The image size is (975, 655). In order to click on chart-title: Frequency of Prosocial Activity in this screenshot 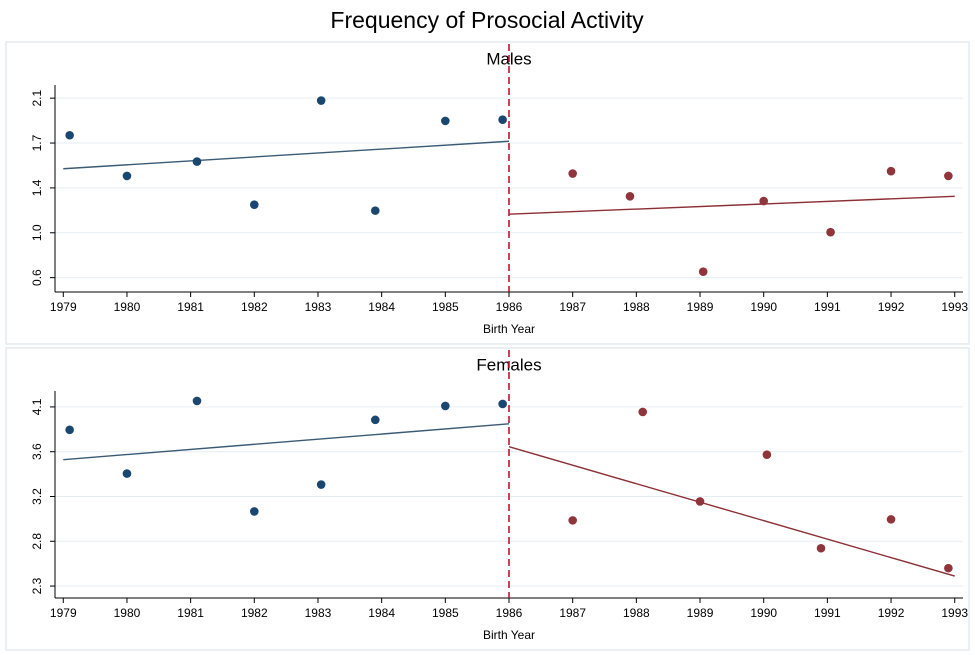, I will do `click(487, 20)`.